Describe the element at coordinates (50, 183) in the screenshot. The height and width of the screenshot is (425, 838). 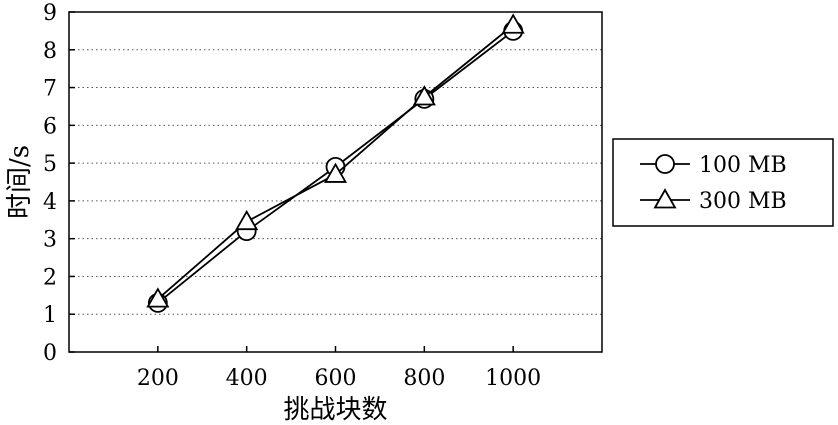
I see `y-axis-tick-labels: 0 1 2 3 4 5 6 7 8 9` at that location.